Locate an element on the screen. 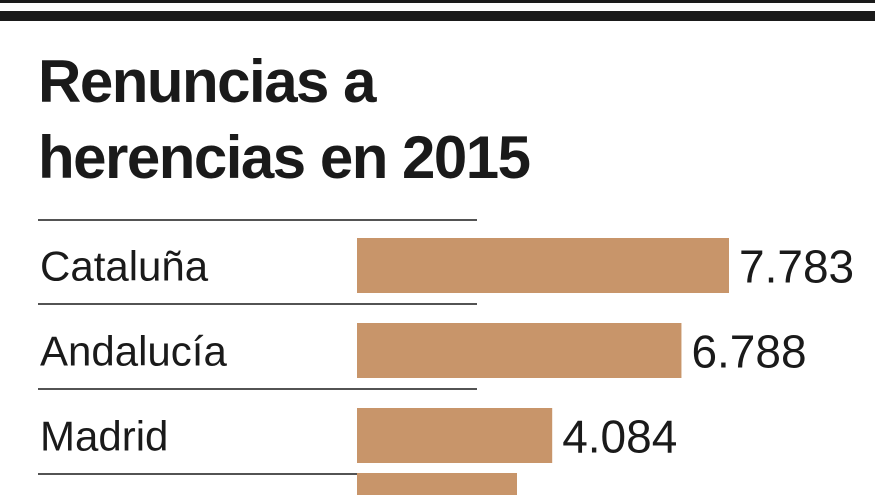  bar-cropped is located at coordinates (437, 484).